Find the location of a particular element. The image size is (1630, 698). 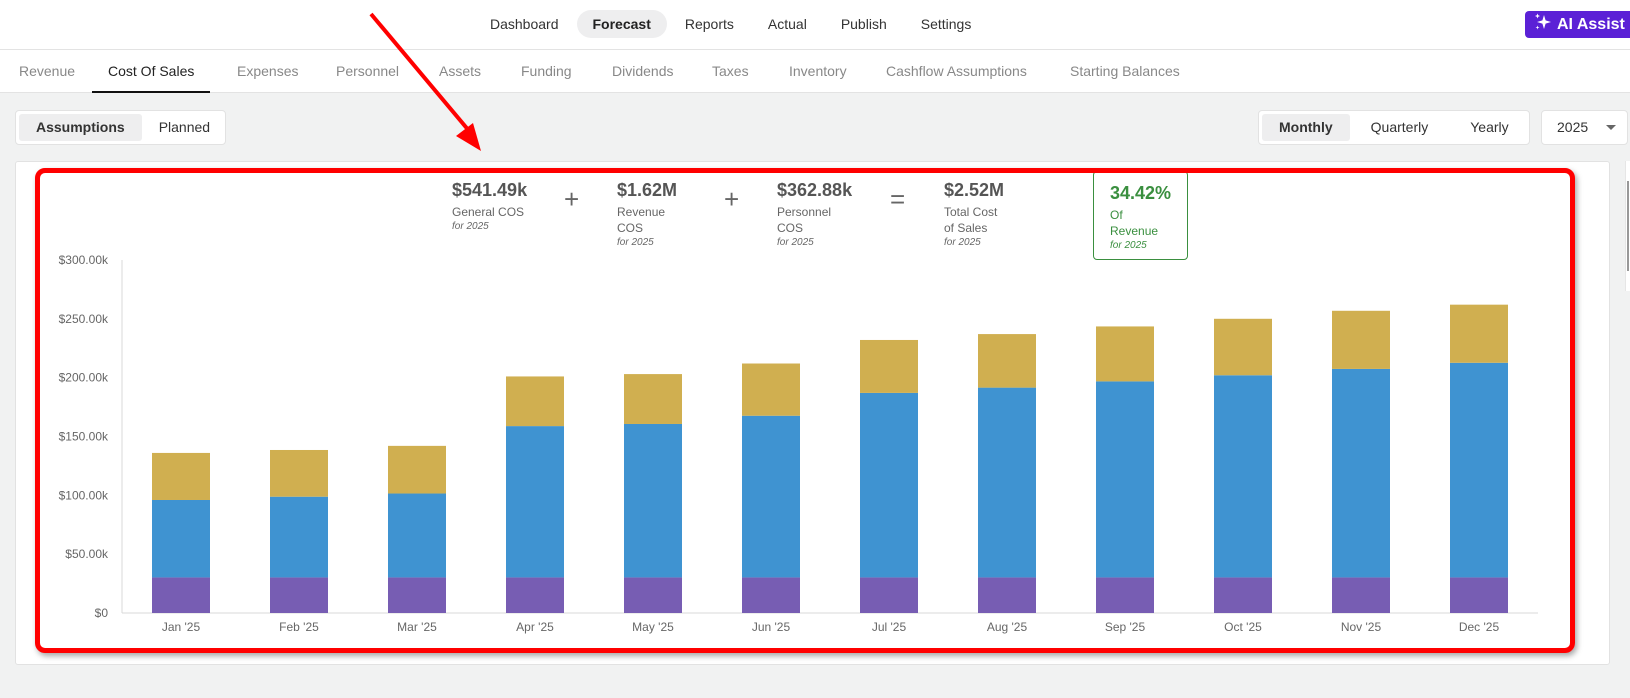

nav-actual: Actual is located at coordinates (787, 24).